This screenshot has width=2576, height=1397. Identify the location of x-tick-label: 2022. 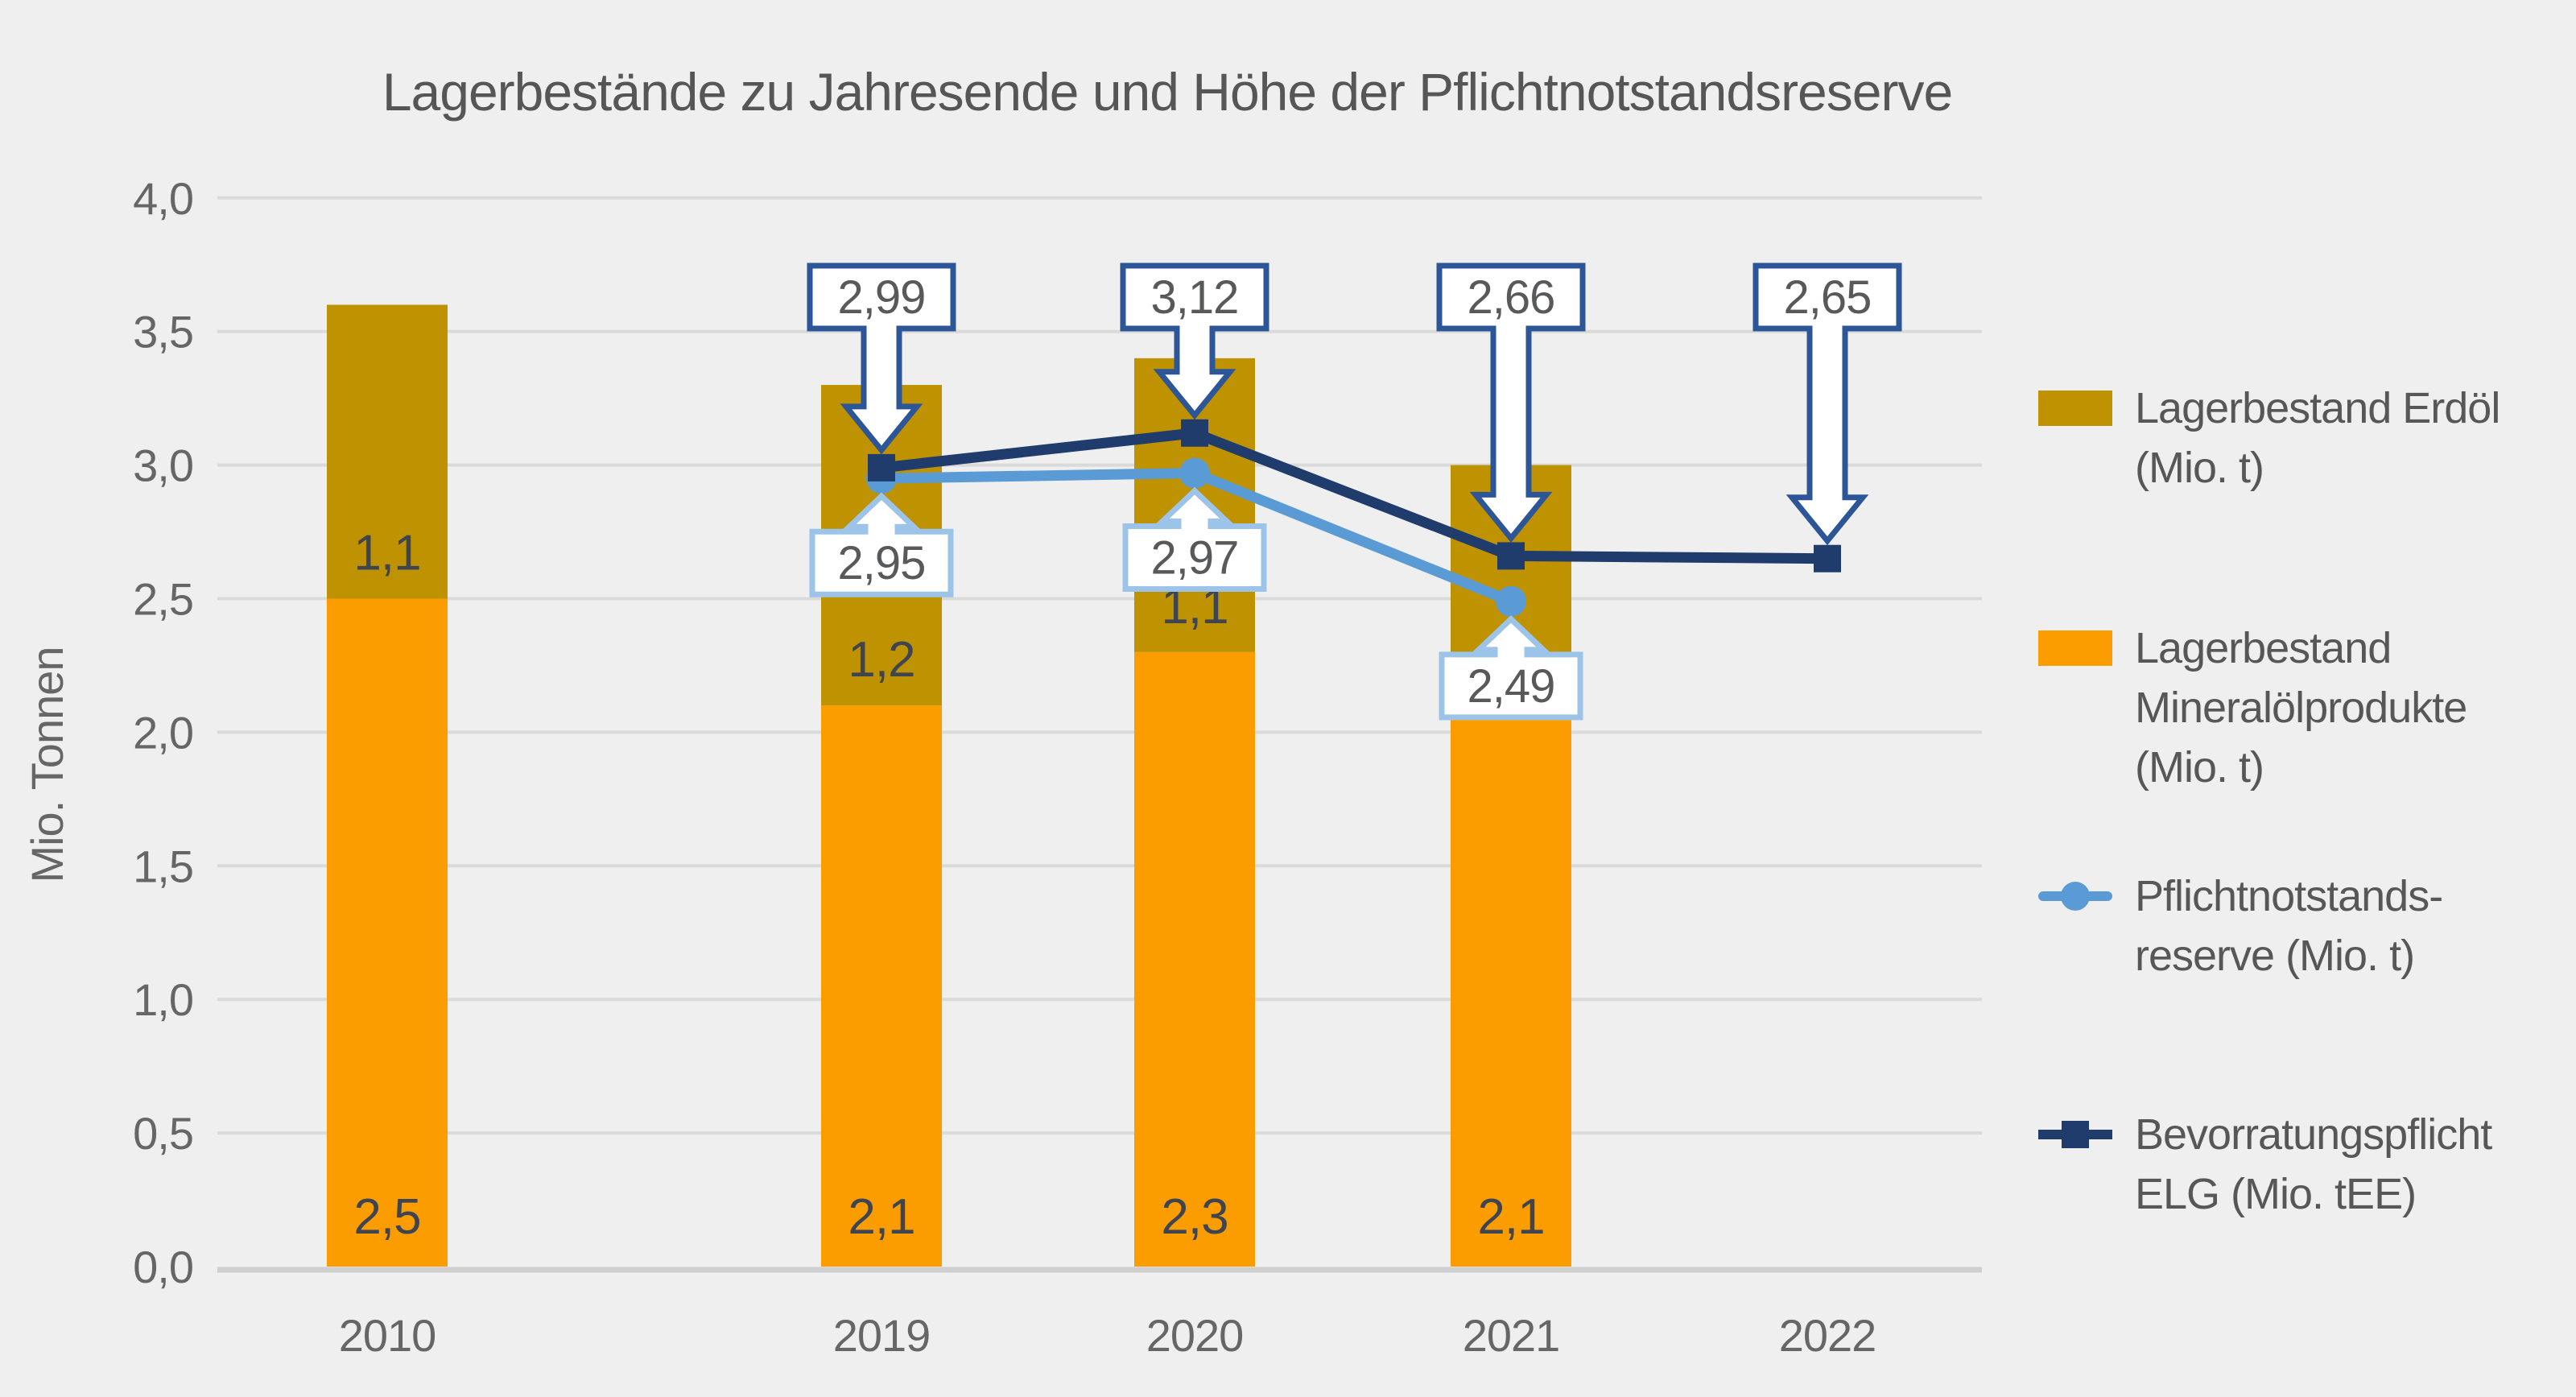
(1827, 1335).